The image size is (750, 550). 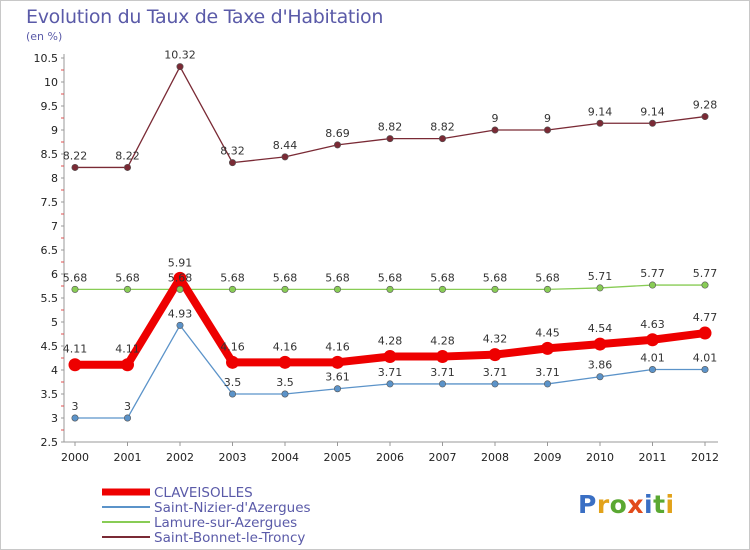 I want to click on logo-letter: i, so click(x=670, y=504).